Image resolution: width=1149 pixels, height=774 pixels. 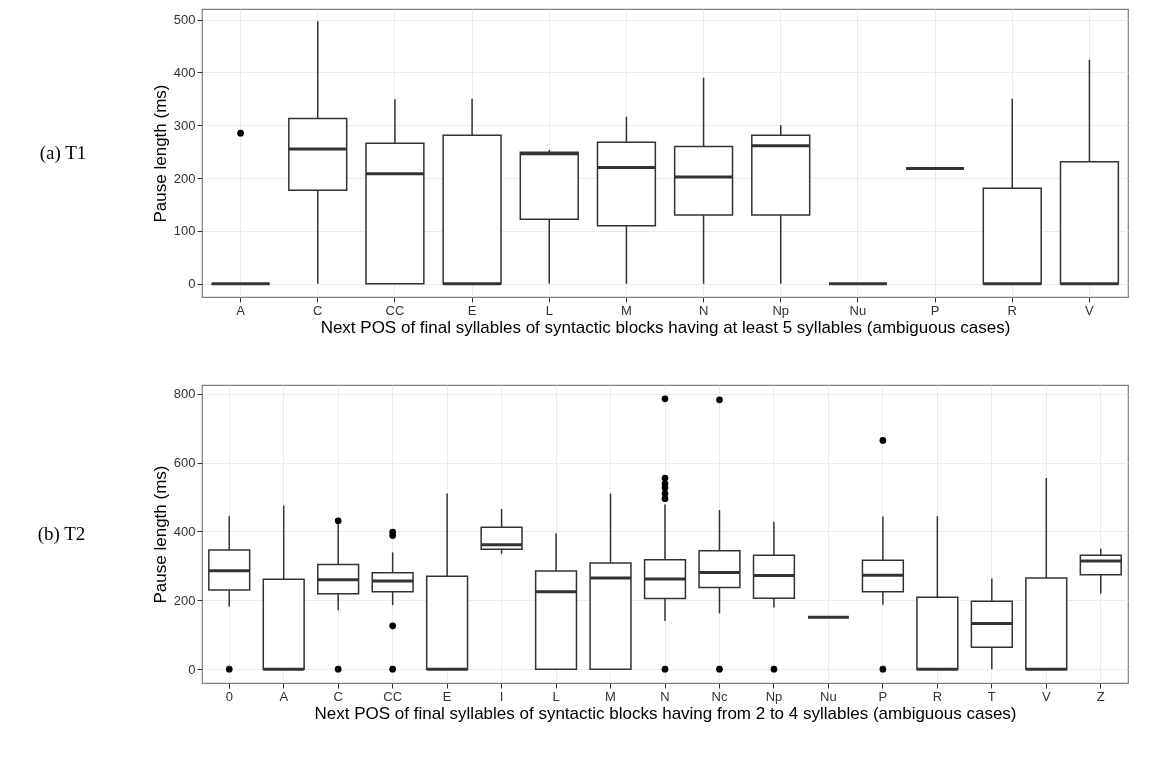 I want to click on text: (b) T2, so click(x=61, y=534).